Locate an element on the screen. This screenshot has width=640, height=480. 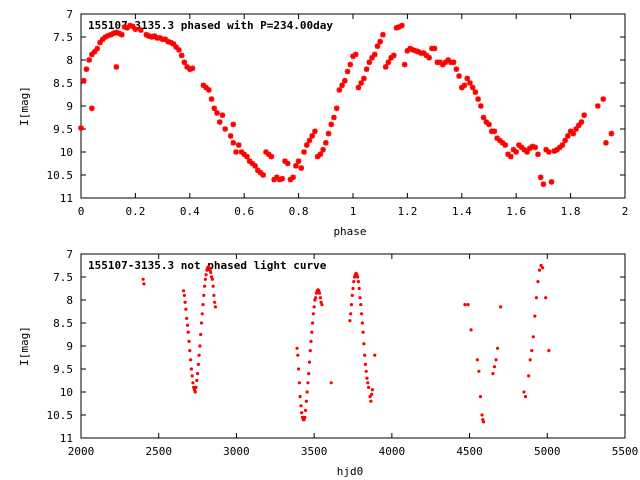
x-tick-label: 5500 is located at coordinates (625, 451).